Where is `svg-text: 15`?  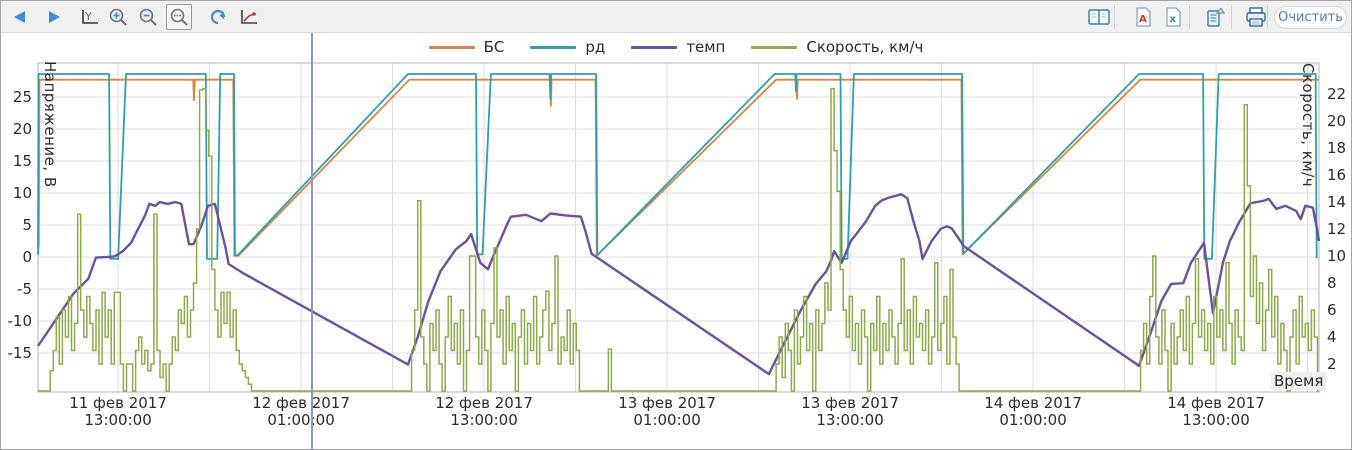 svg-text: 15 is located at coordinates (22, 161).